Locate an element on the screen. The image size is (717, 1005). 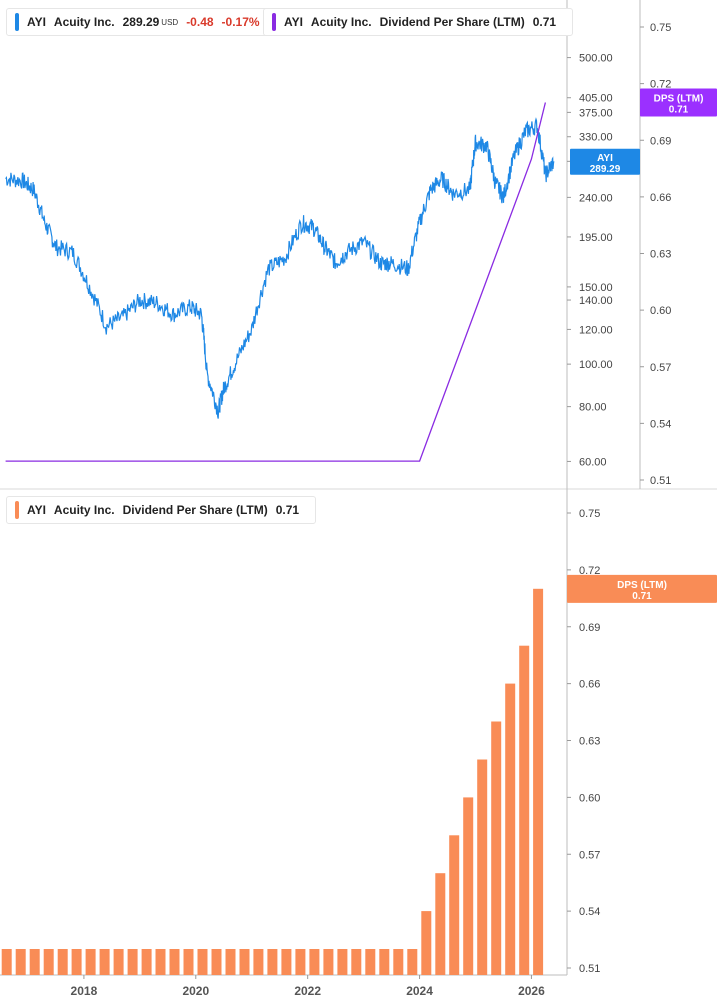
dps-legend-top-value: 0.71 is located at coordinates (544, 22).